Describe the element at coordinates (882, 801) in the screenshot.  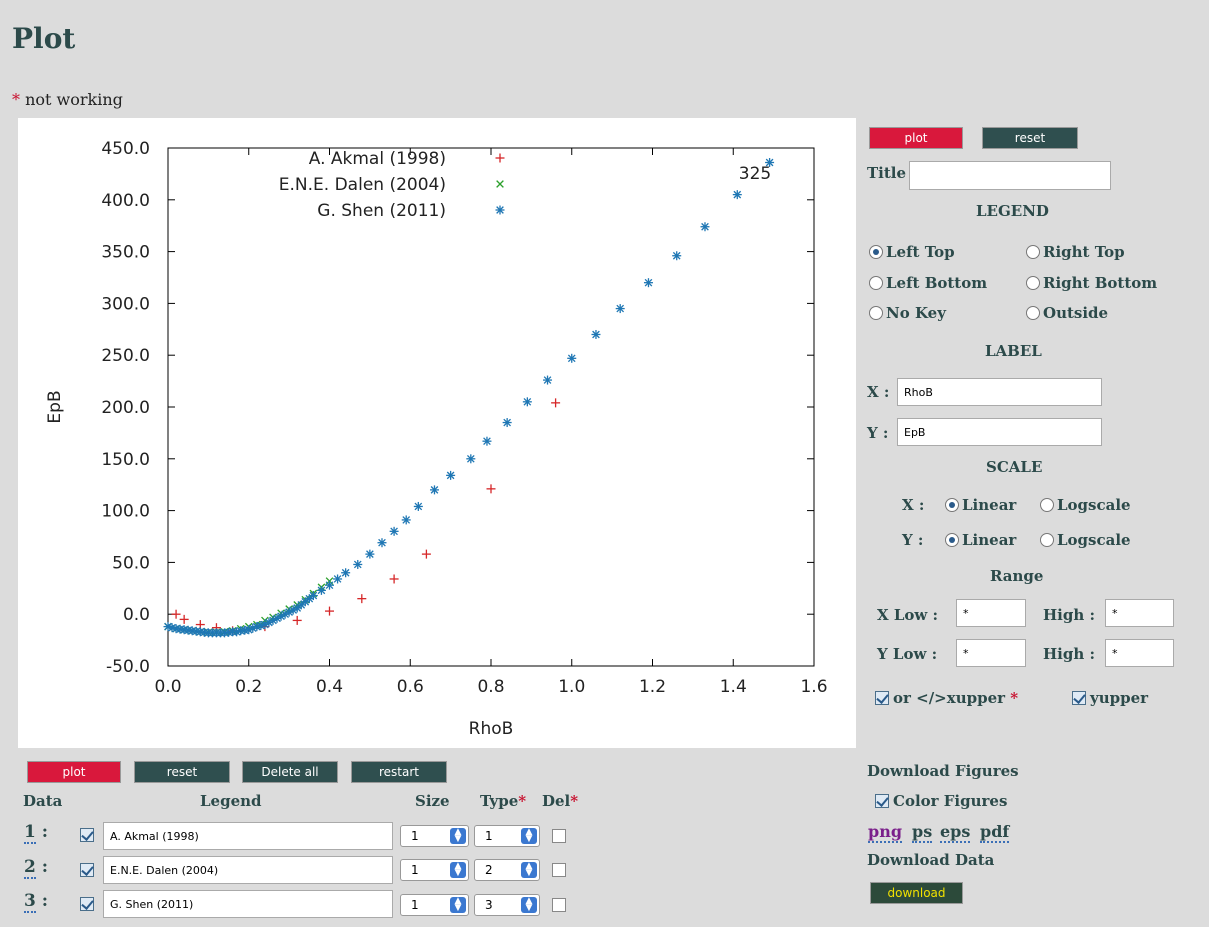
I see `checkbox-icon` at that location.